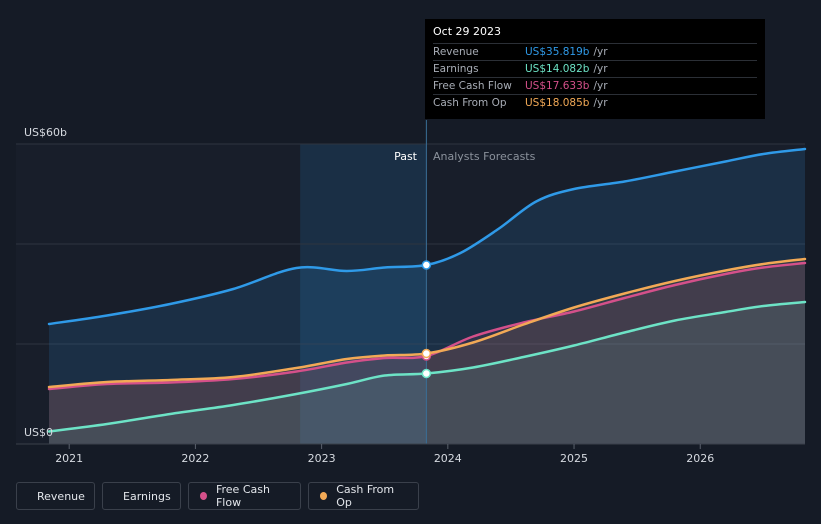 This screenshot has width=821, height=524. What do you see at coordinates (322, 458) in the screenshot?
I see `x-tick-label: 2023` at bounding box center [322, 458].